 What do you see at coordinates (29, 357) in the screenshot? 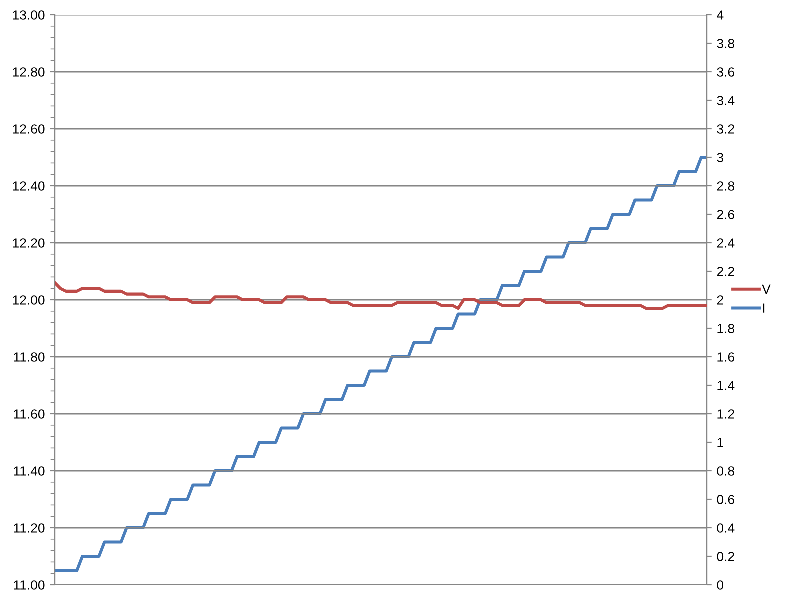
I see `y-tick-label: 11.80` at bounding box center [29, 357].